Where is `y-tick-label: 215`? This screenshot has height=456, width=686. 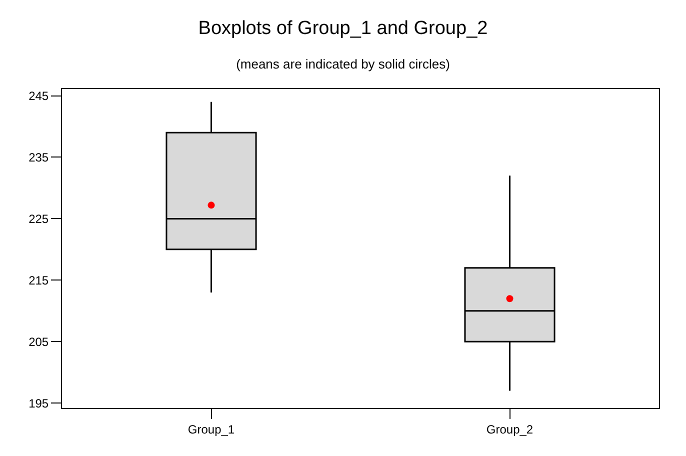
y-tick-label: 215 is located at coordinates (38, 280).